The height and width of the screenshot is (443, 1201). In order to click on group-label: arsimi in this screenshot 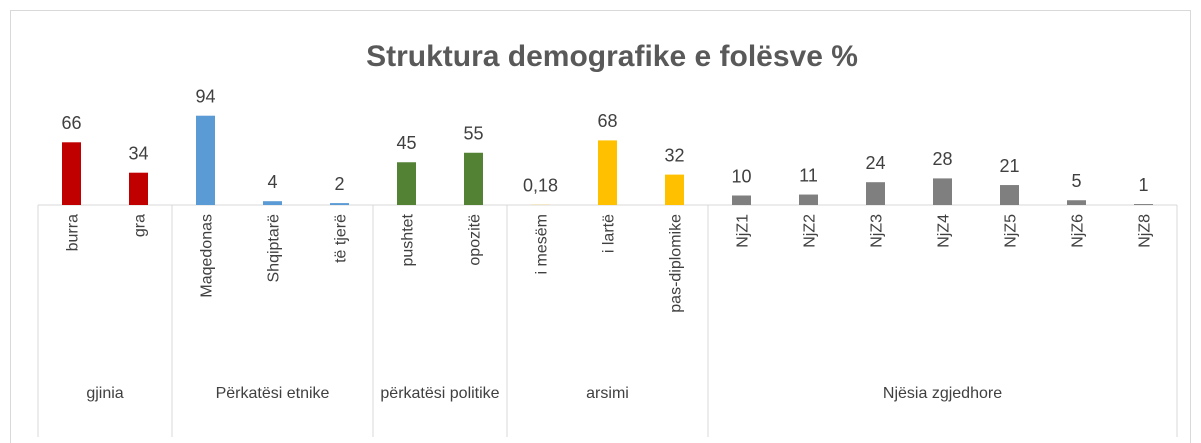, I will do `click(607, 393)`.